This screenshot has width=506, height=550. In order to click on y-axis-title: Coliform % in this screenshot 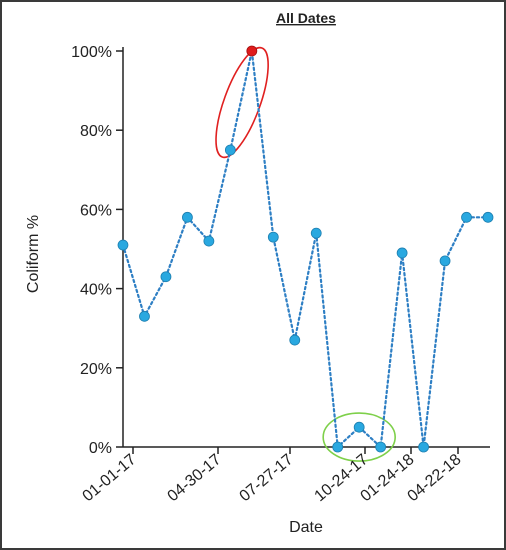, I will do `click(33, 254)`.